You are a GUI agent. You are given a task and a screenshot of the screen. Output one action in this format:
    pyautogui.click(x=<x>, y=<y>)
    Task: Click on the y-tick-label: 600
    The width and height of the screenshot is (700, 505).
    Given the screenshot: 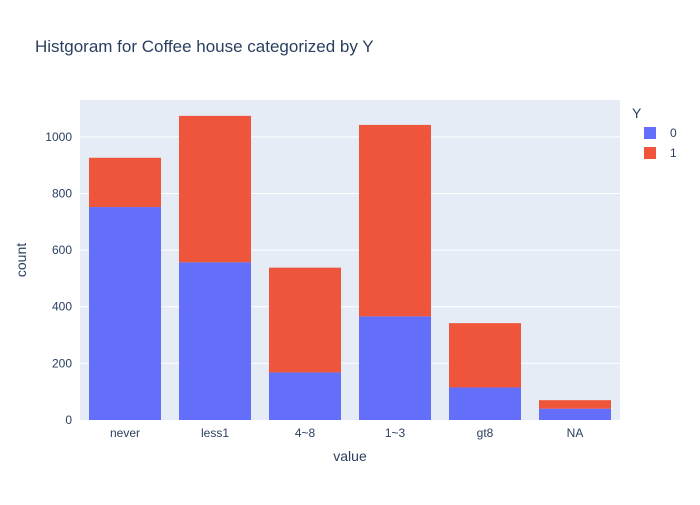 What is the action you would take?
    pyautogui.click(x=62, y=250)
    